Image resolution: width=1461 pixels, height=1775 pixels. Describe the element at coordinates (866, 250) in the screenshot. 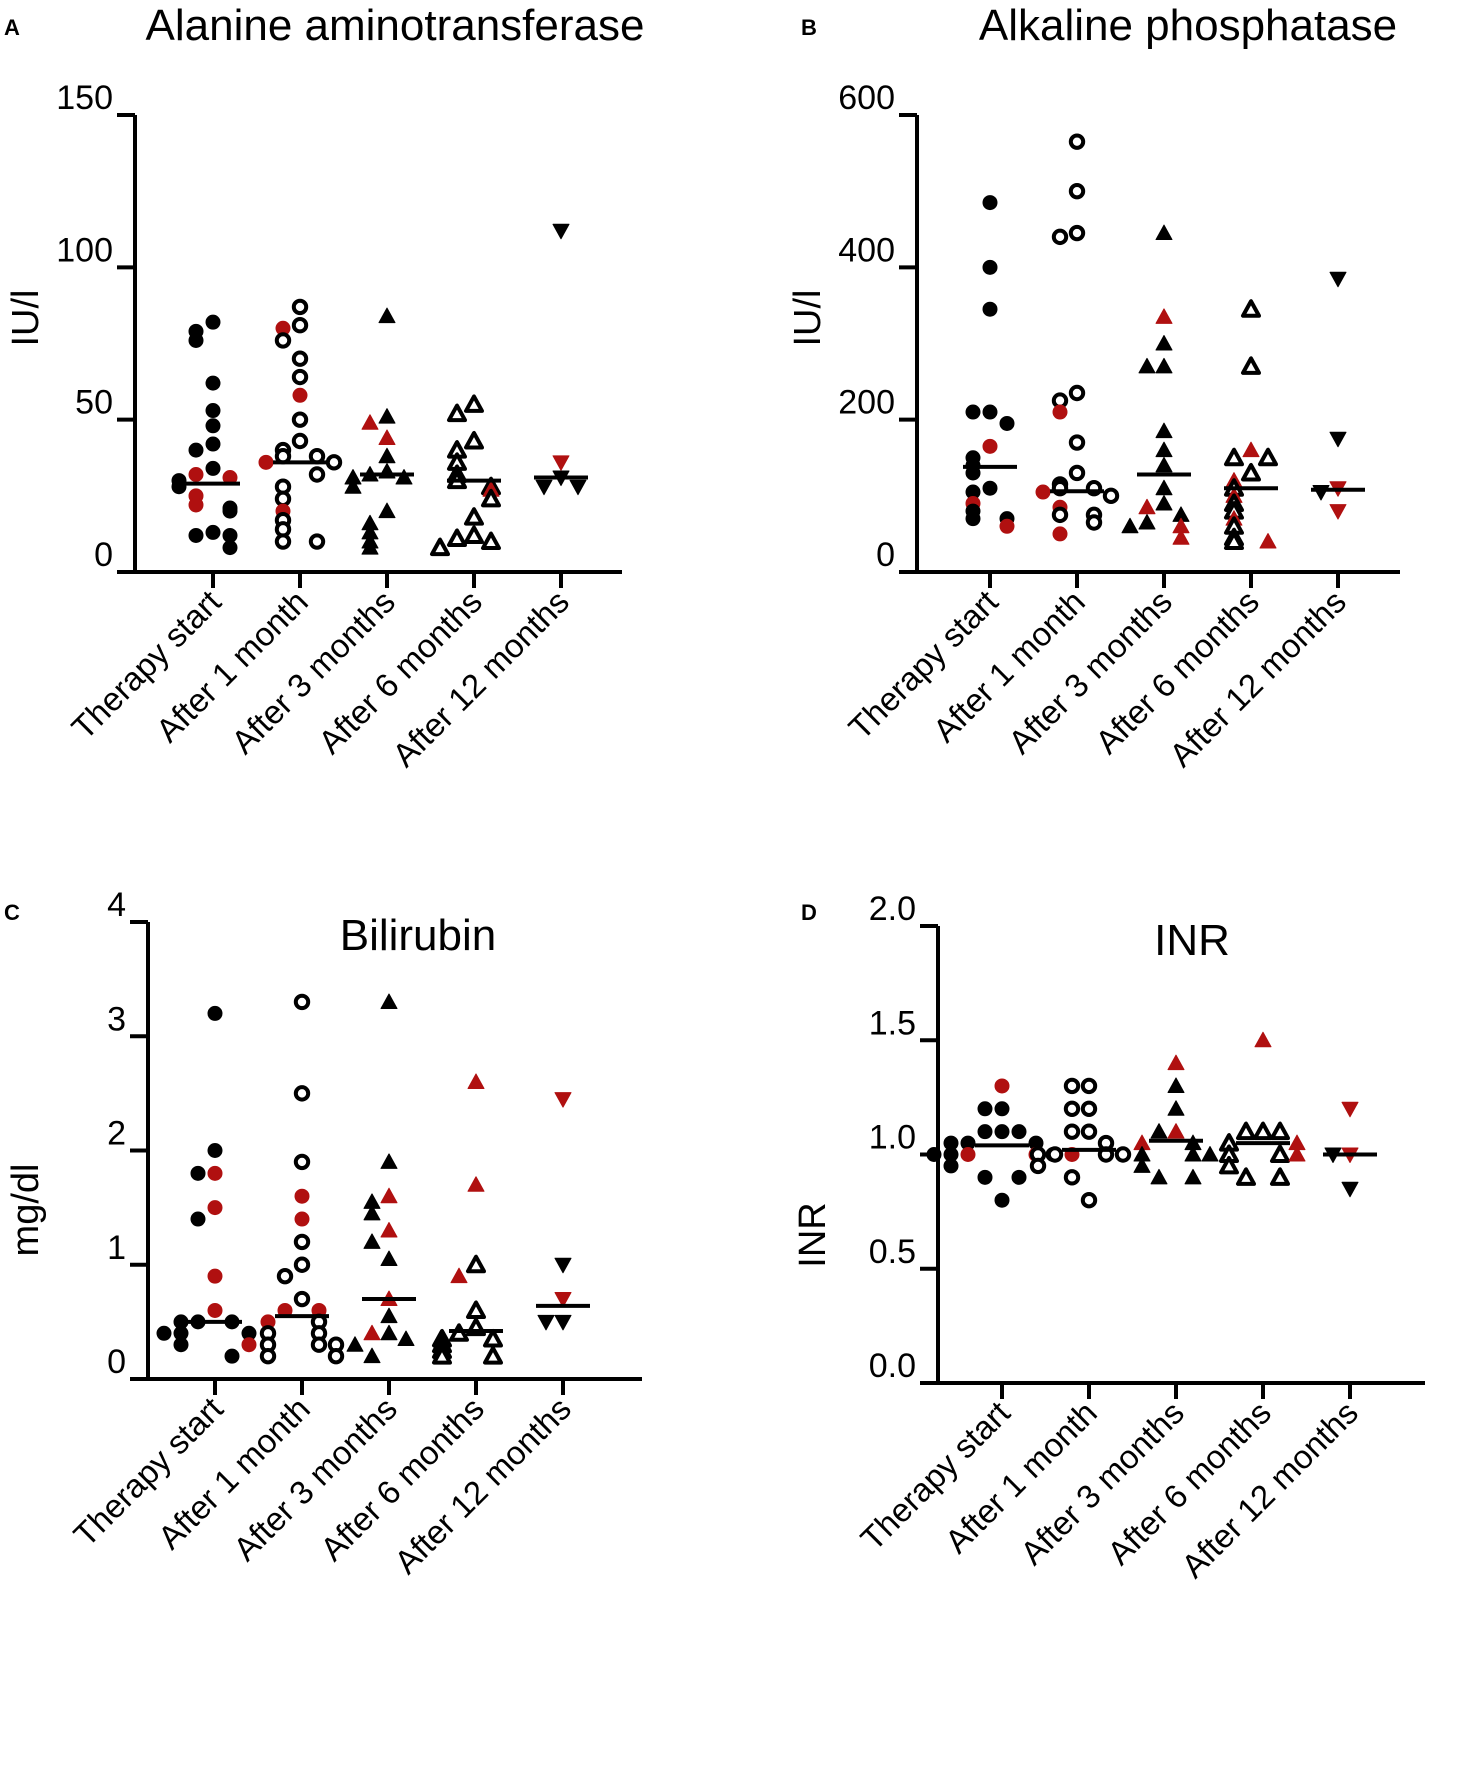

I see `chart-b-ytick-label: 400` at that location.